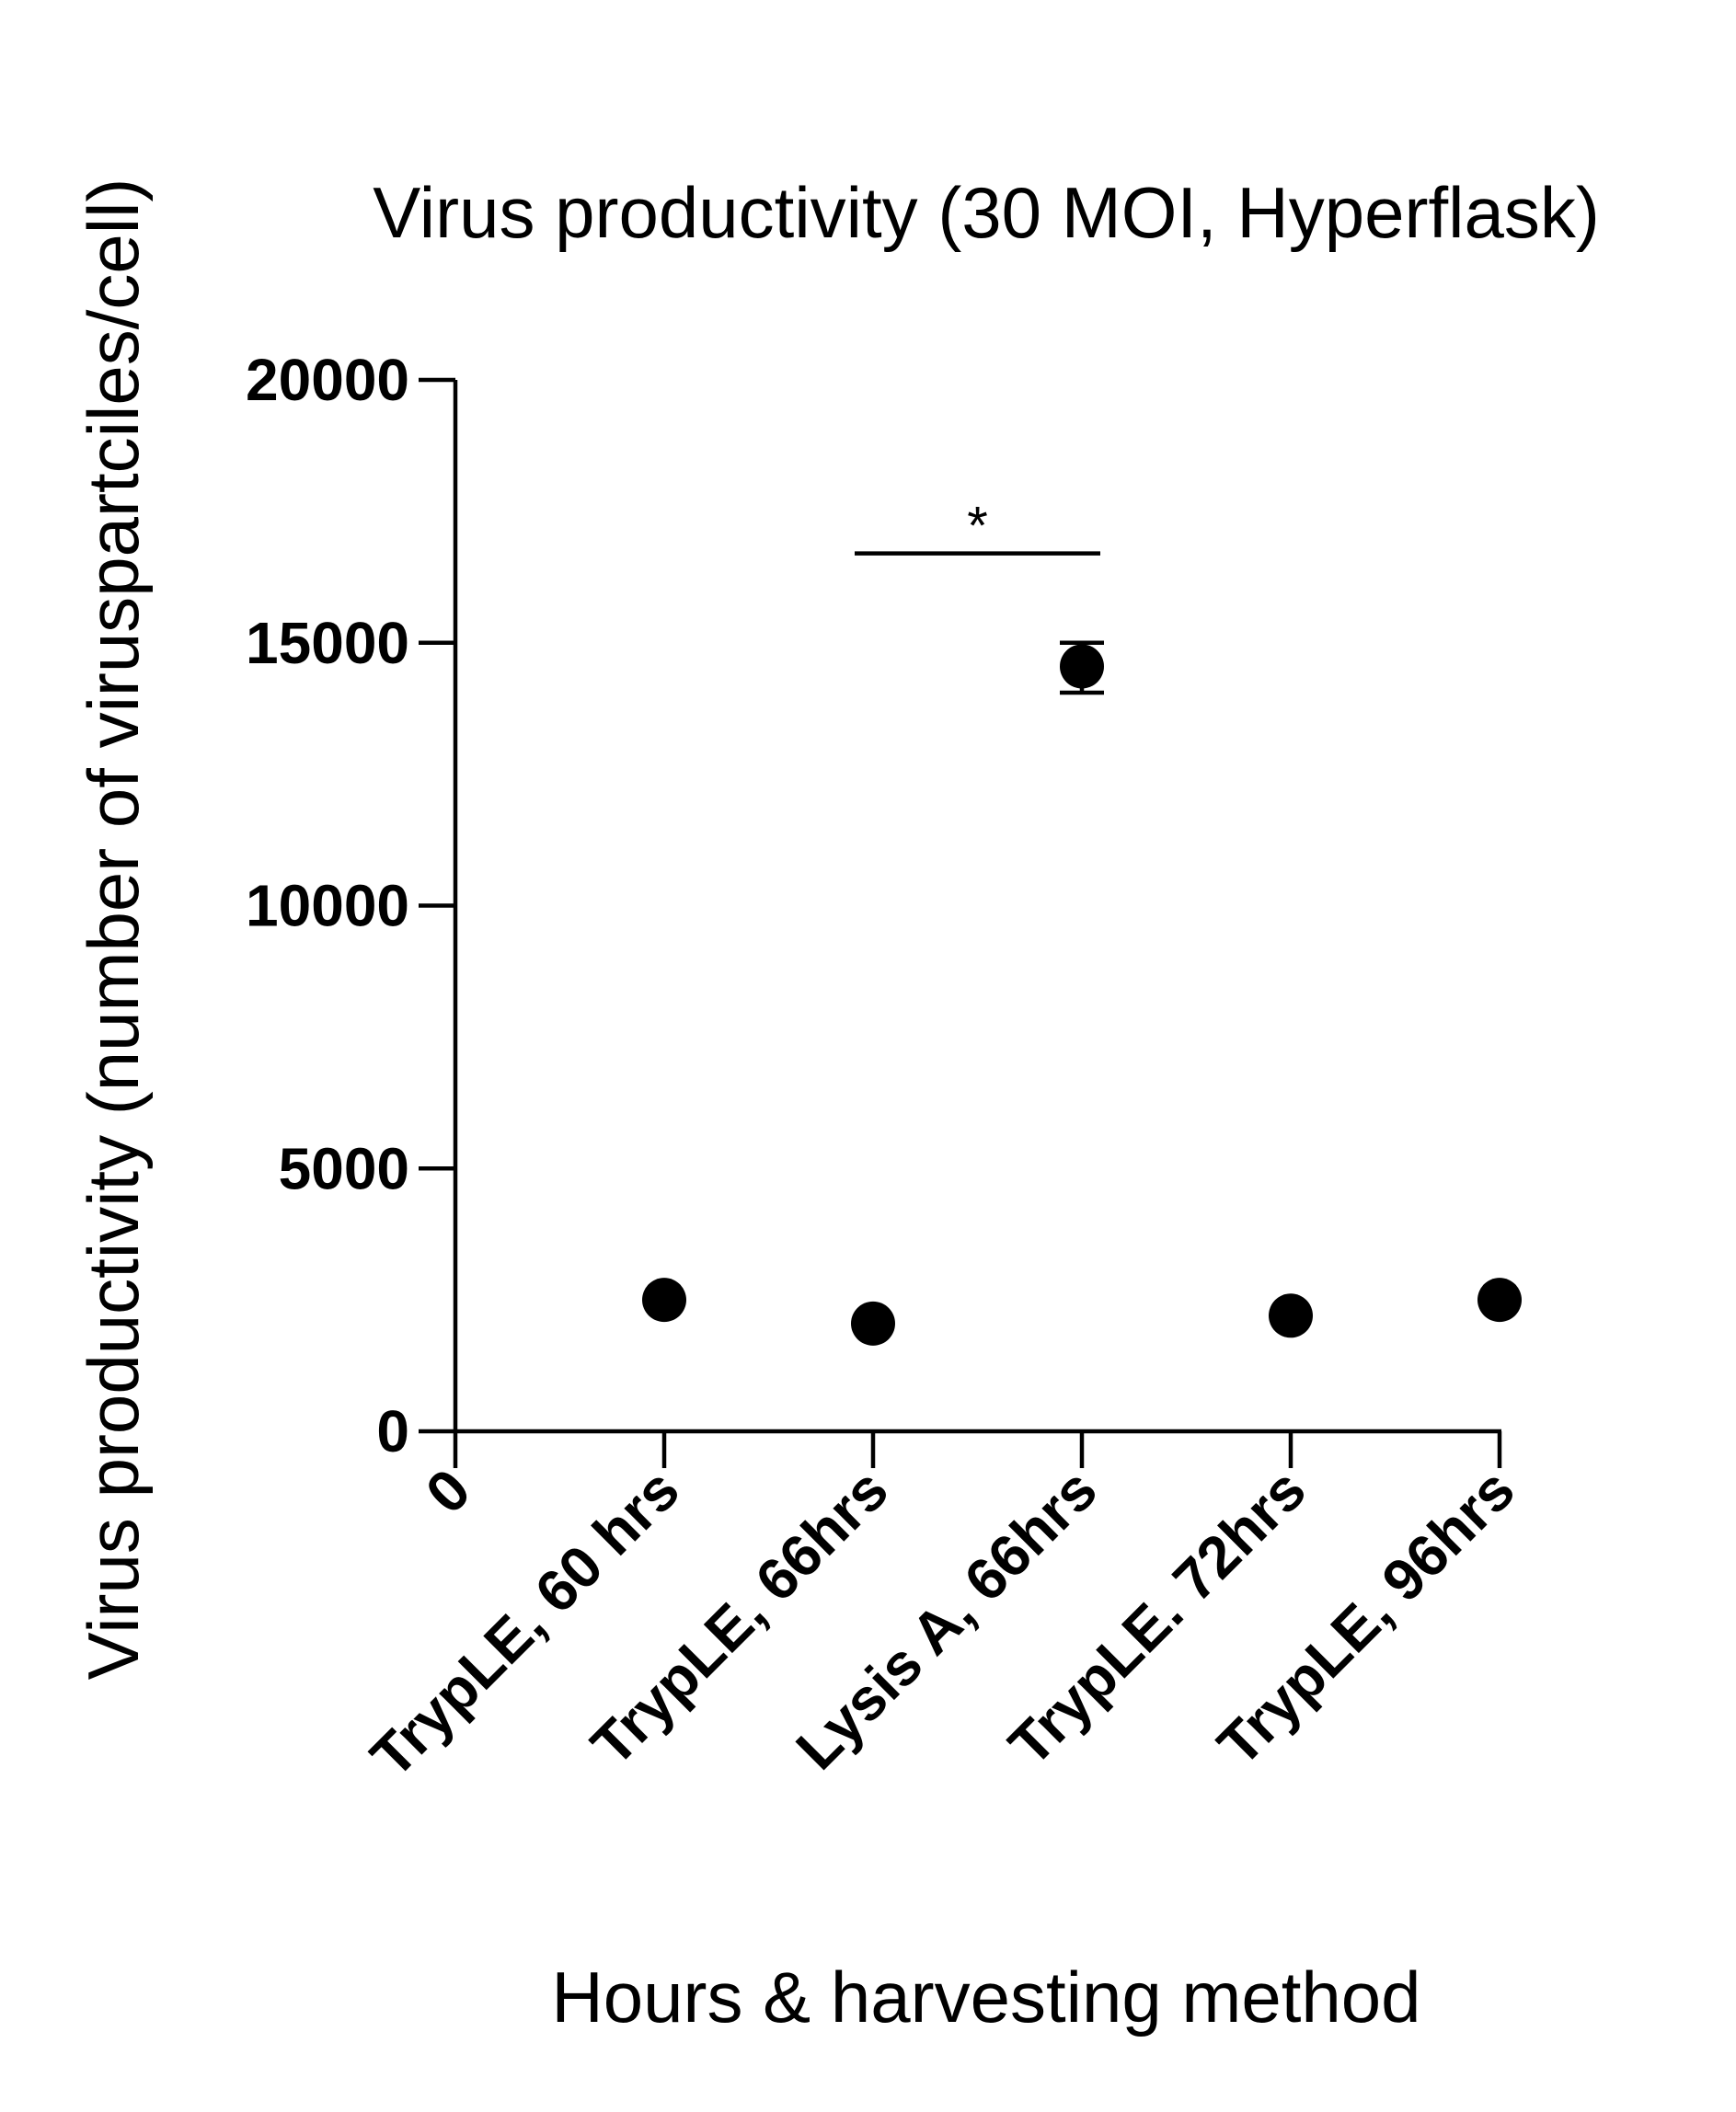  Describe the element at coordinates (392, 1431) in the screenshot. I see `y-tick-label: 0` at that location.